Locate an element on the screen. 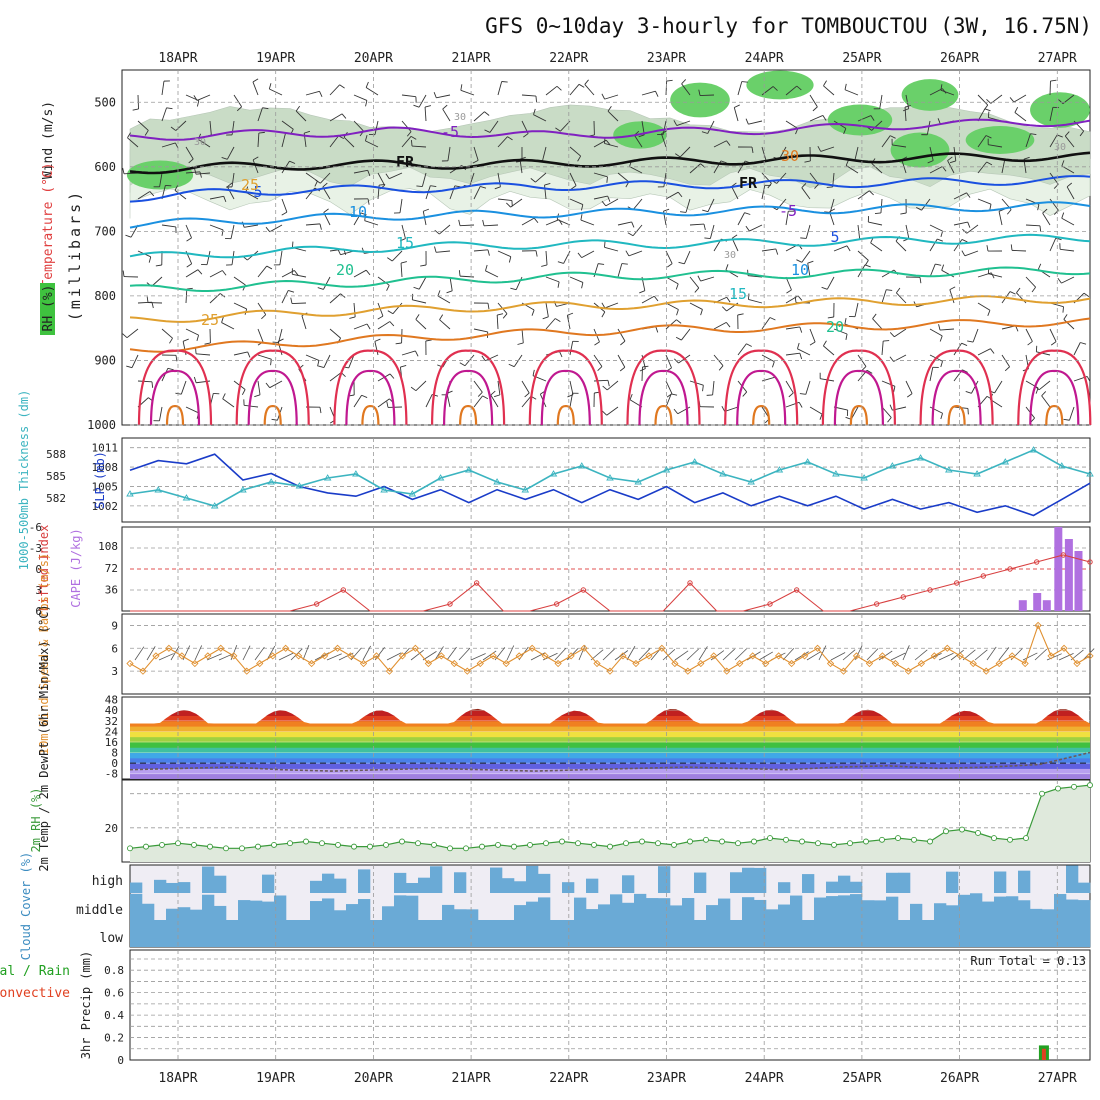  contour-label: 5 is located at coordinates (257, 192).